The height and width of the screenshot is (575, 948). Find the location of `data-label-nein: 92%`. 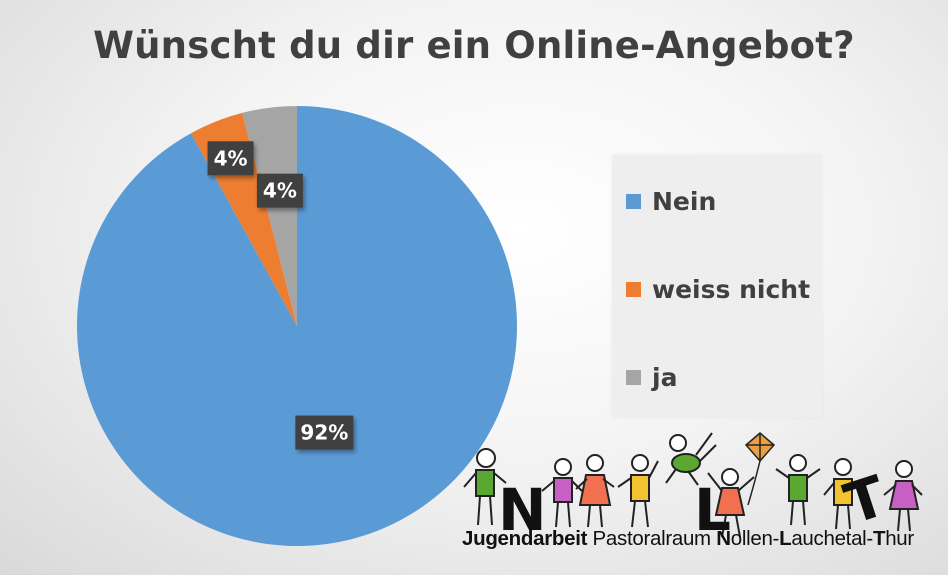

data-label-nein: 92% is located at coordinates (324, 432).